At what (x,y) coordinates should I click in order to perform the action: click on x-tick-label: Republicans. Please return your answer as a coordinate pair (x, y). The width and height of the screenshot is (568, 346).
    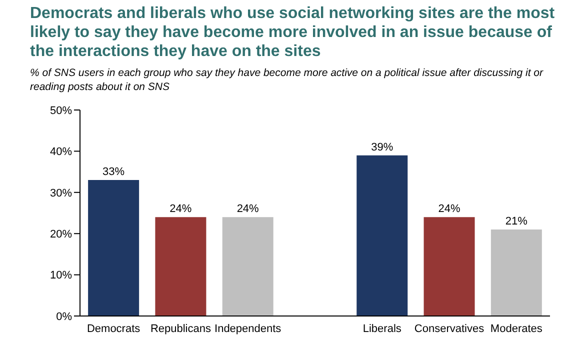
    Looking at the image, I should click on (181, 328).